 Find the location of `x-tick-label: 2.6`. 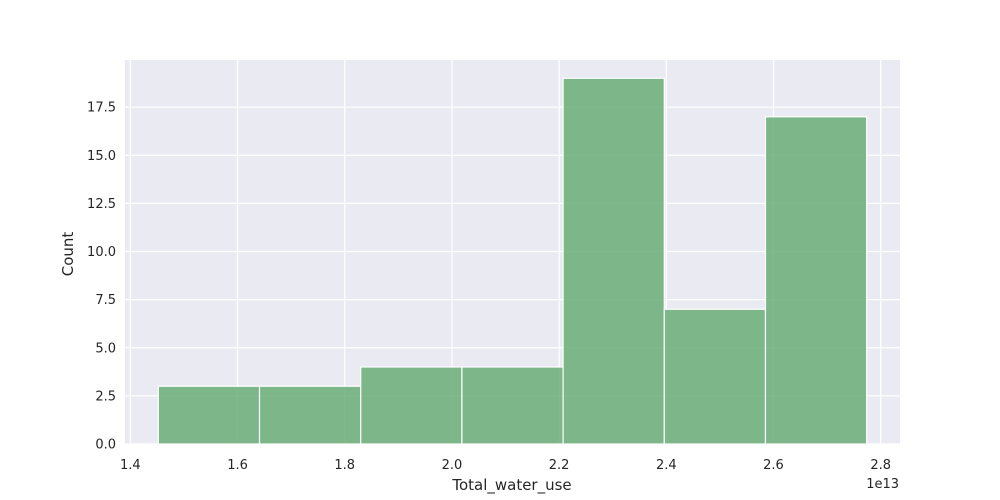

x-tick-label: 2.6 is located at coordinates (773, 465).